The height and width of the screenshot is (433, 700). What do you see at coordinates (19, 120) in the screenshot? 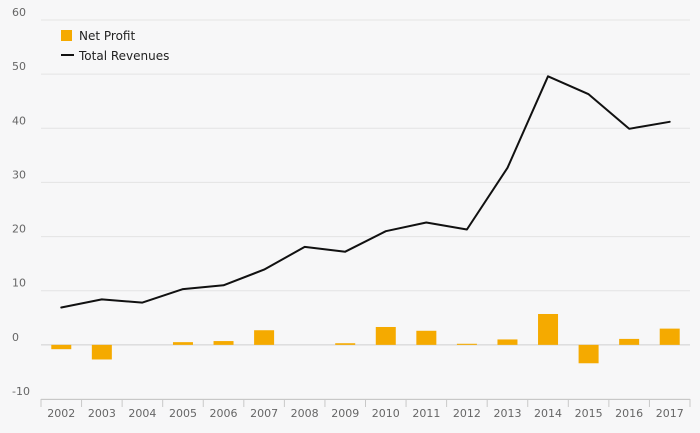
I see `y-tick-label: 40` at bounding box center [19, 120].